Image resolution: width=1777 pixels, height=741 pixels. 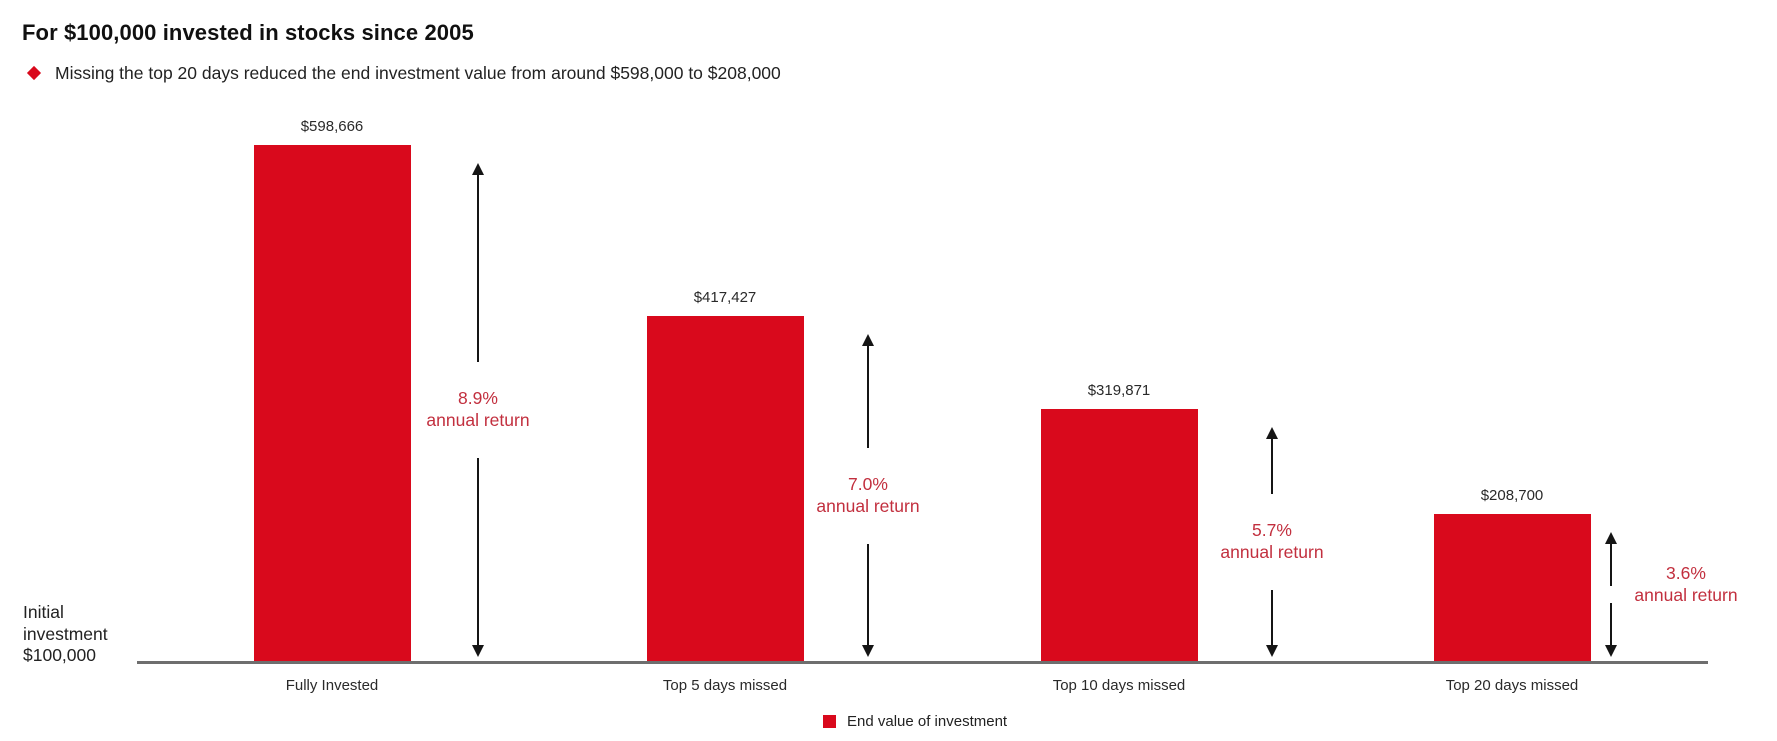 What do you see at coordinates (1512, 495) in the screenshot?
I see `bar-value-label: $208,700` at bounding box center [1512, 495].